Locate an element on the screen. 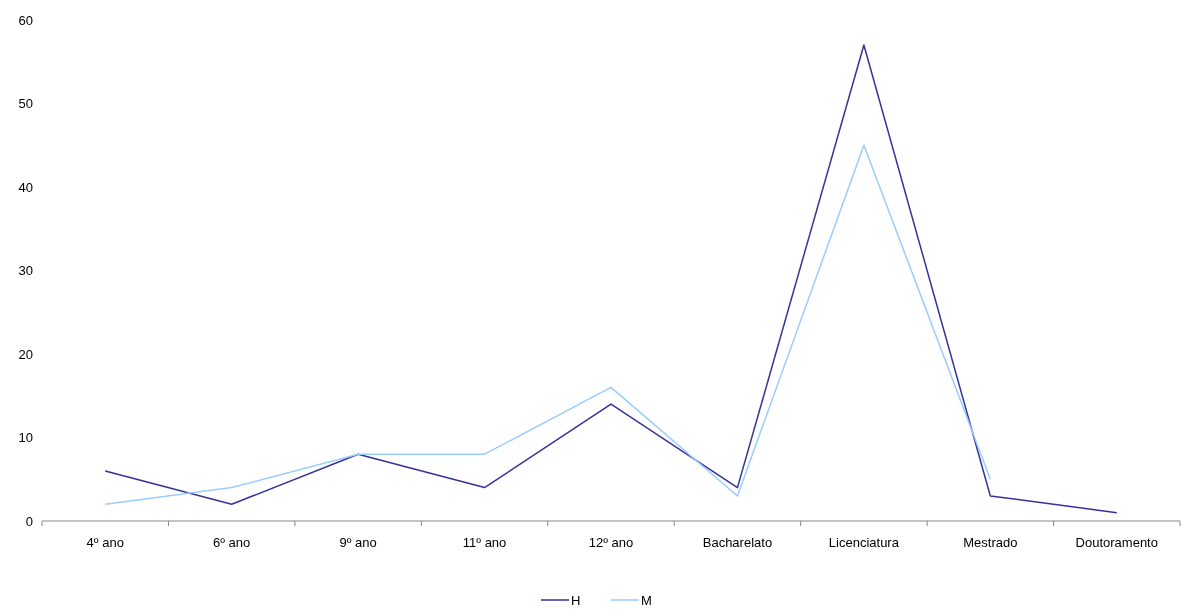 The width and height of the screenshot is (1184, 616). x-tick-label: Doutoramento is located at coordinates (1116, 542).